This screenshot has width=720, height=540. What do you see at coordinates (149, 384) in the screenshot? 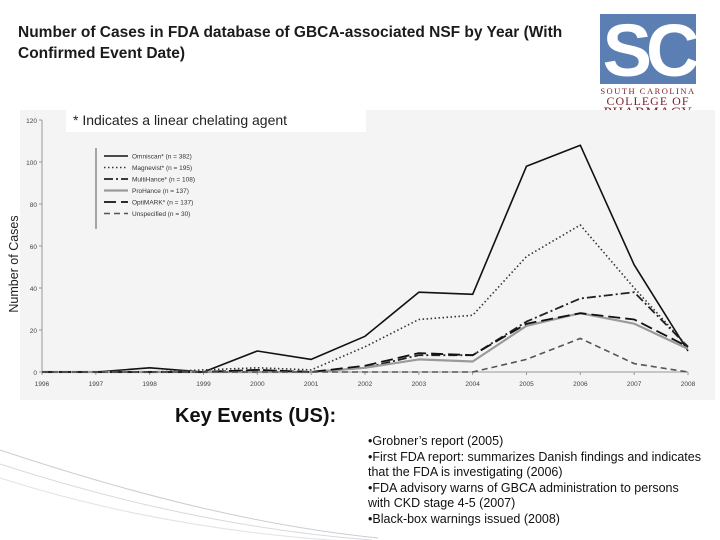
I see `x-tick-label: 1998` at bounding box center [149, 384].